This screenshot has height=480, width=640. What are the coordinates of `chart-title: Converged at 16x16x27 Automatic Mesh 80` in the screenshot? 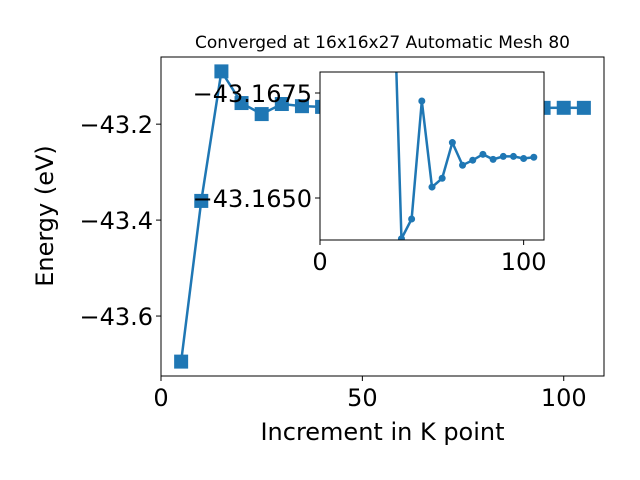 It's located at (382, 43).